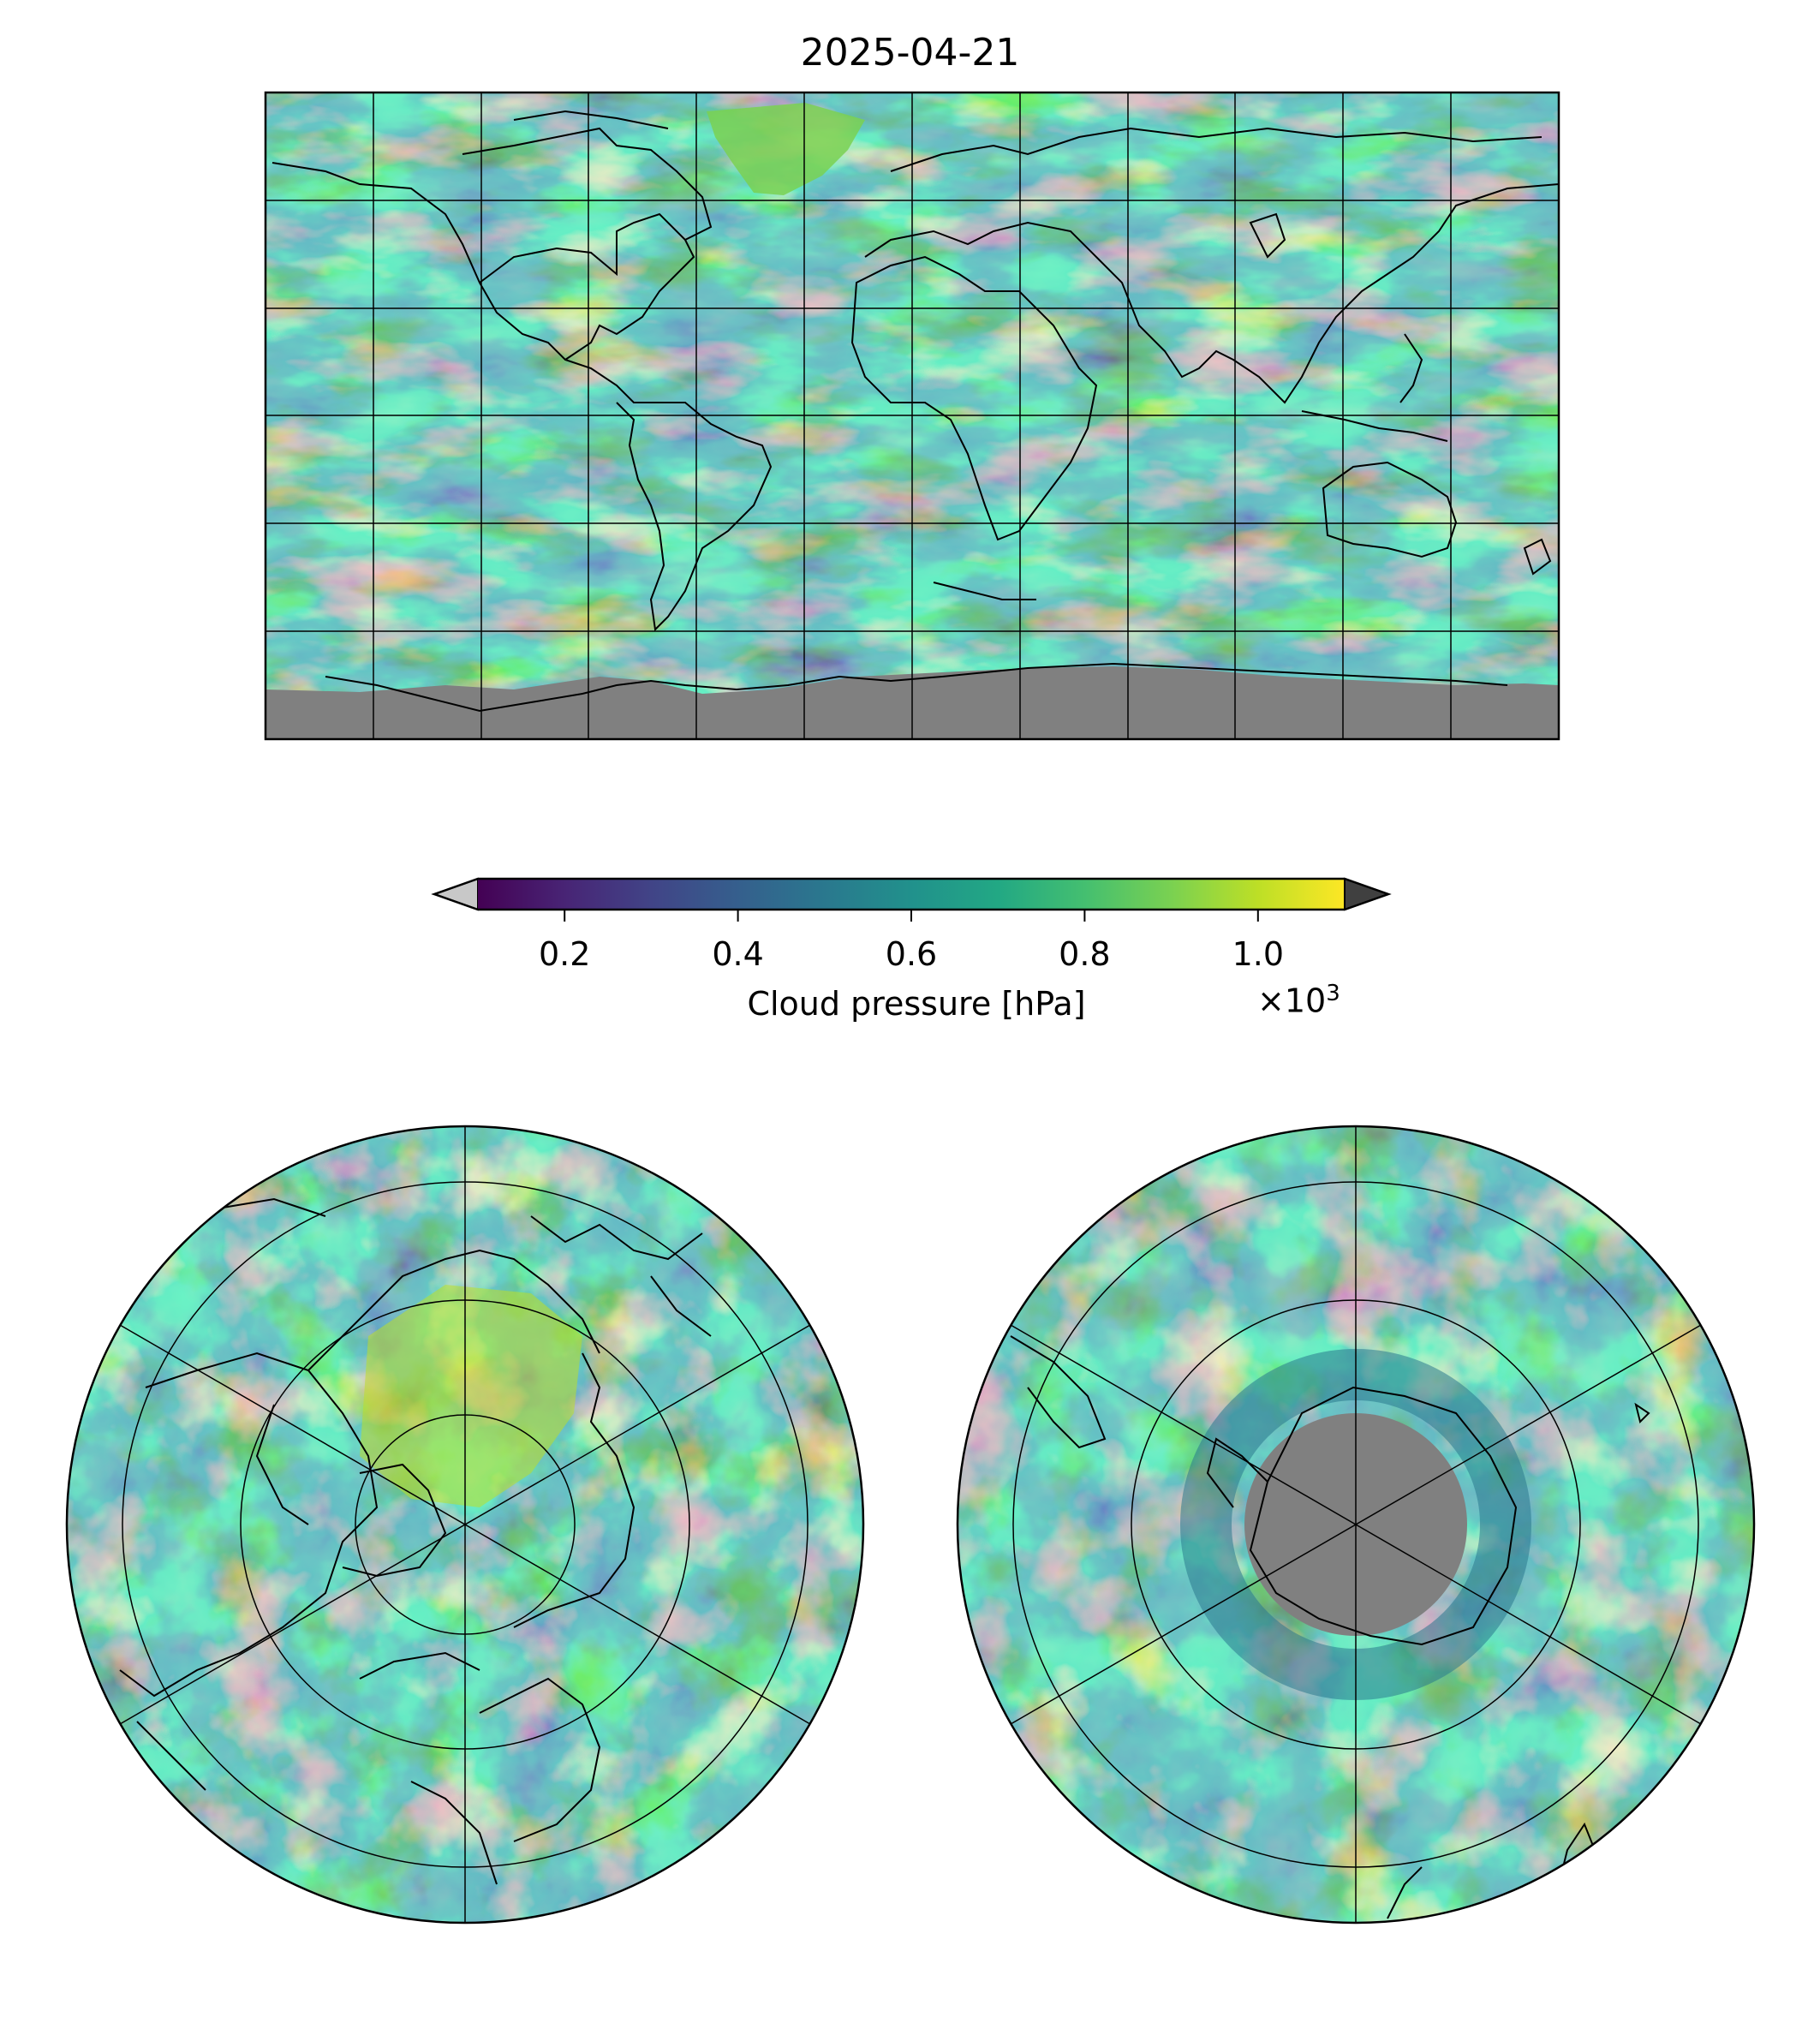 The width and height of the screenshot is (1820, 2023). I want to click on colorbar-tick-label: 0.2, so click(564, 954).